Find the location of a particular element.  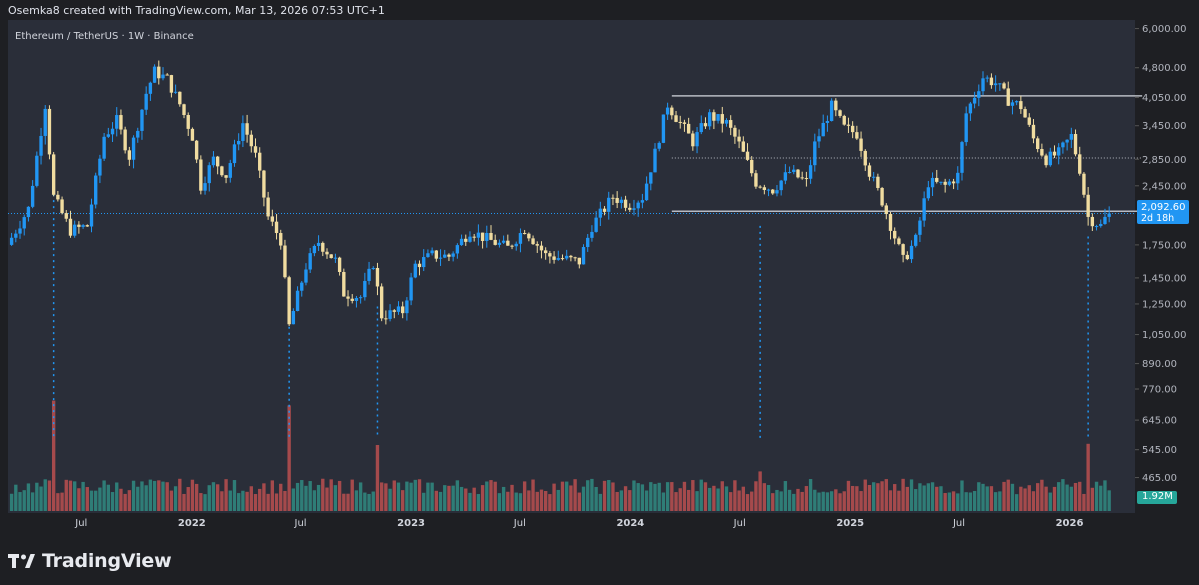

time-axis is located at coordinates (571, 525).